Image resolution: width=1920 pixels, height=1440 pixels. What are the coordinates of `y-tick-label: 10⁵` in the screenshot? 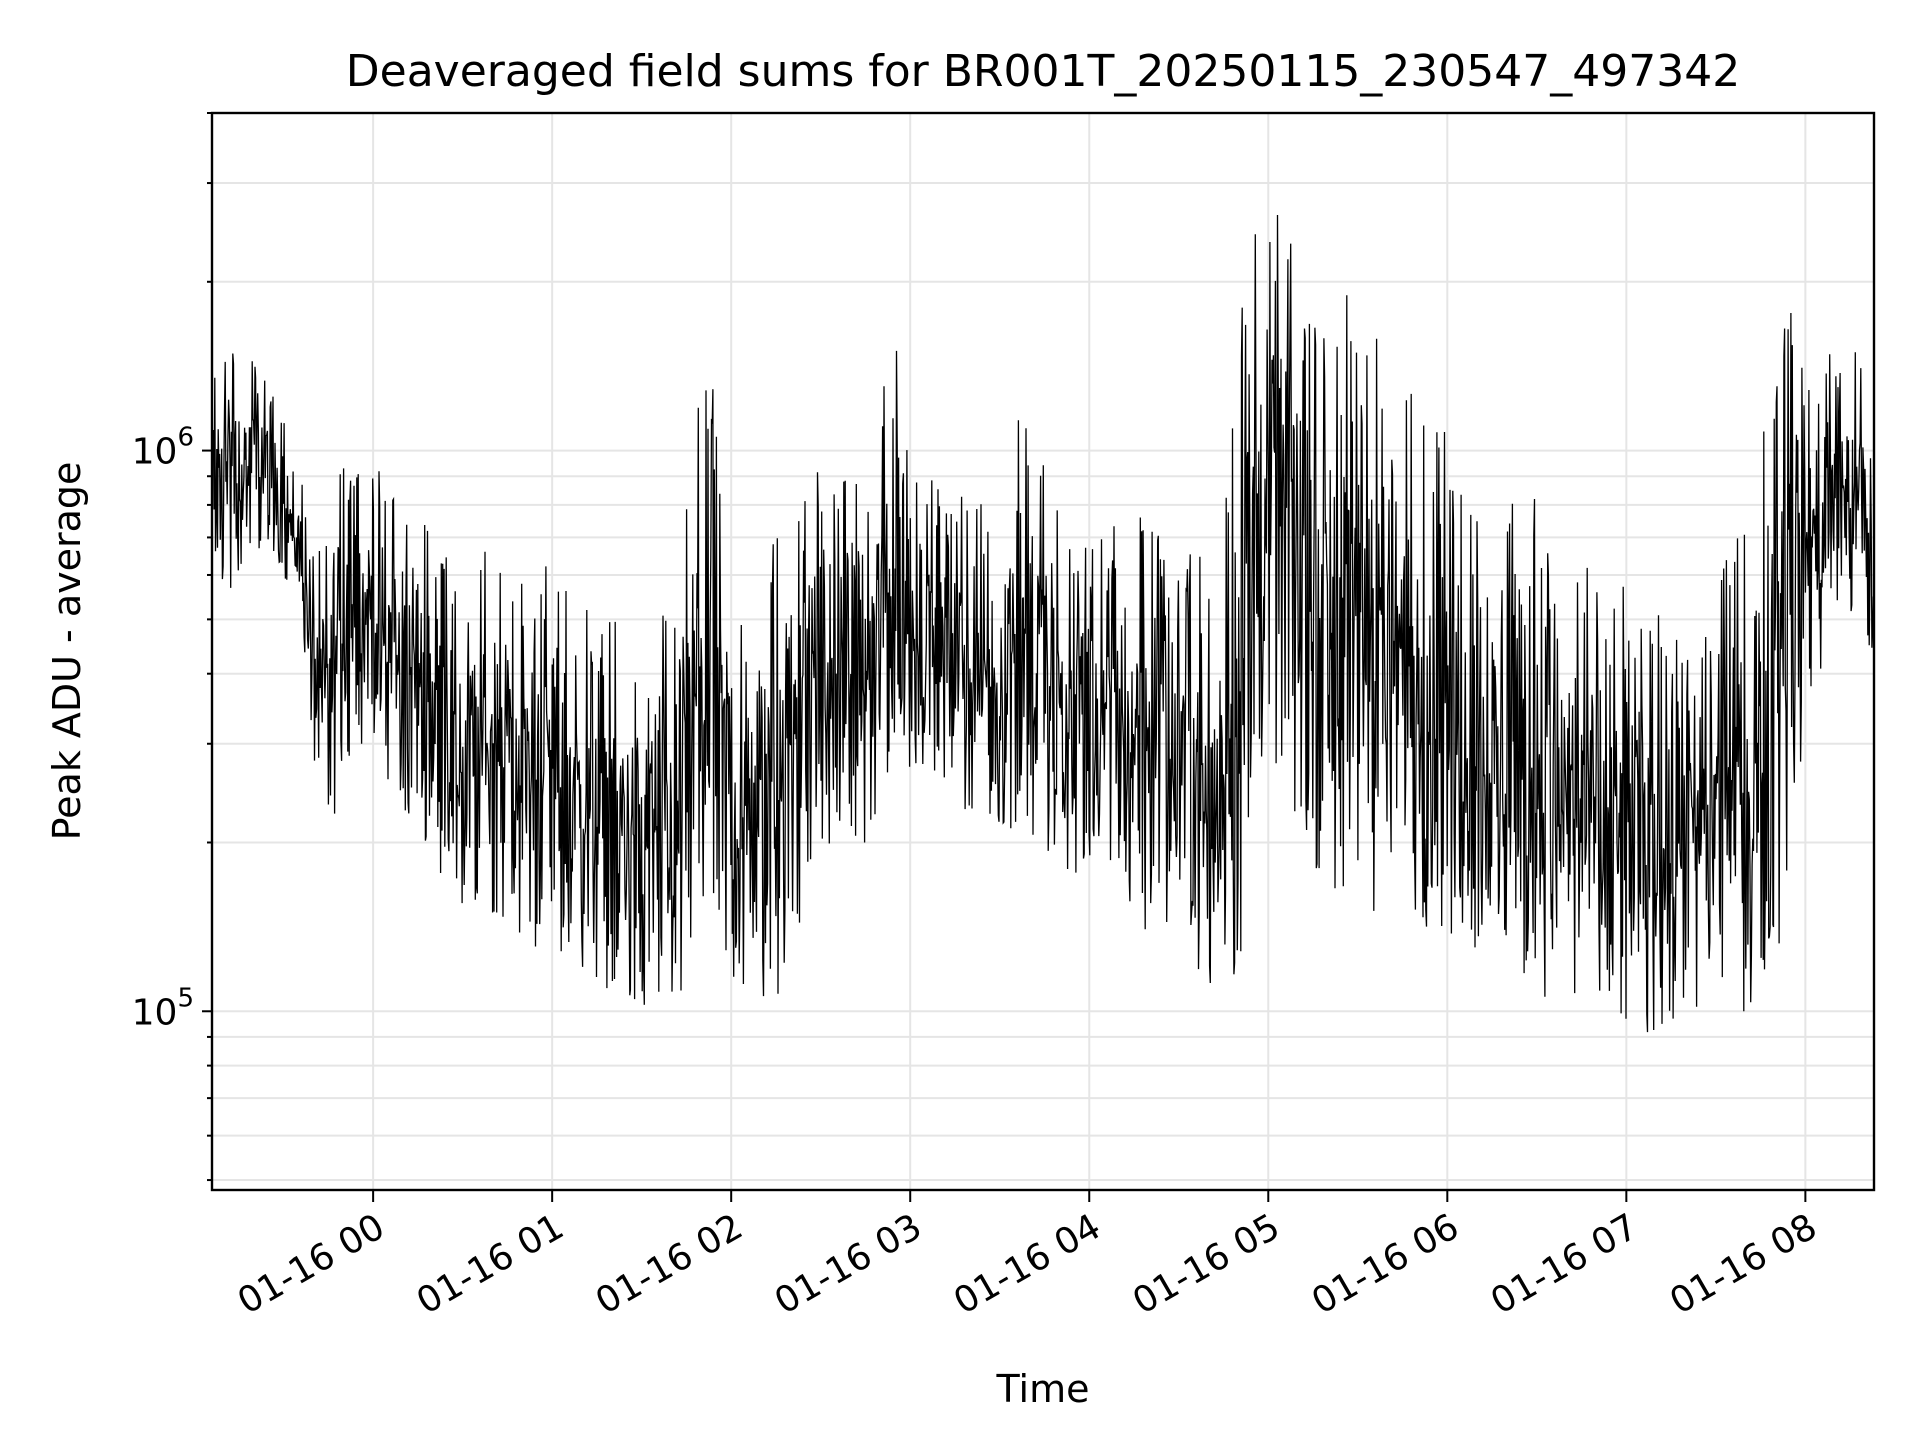 It's located at (163, 1008).